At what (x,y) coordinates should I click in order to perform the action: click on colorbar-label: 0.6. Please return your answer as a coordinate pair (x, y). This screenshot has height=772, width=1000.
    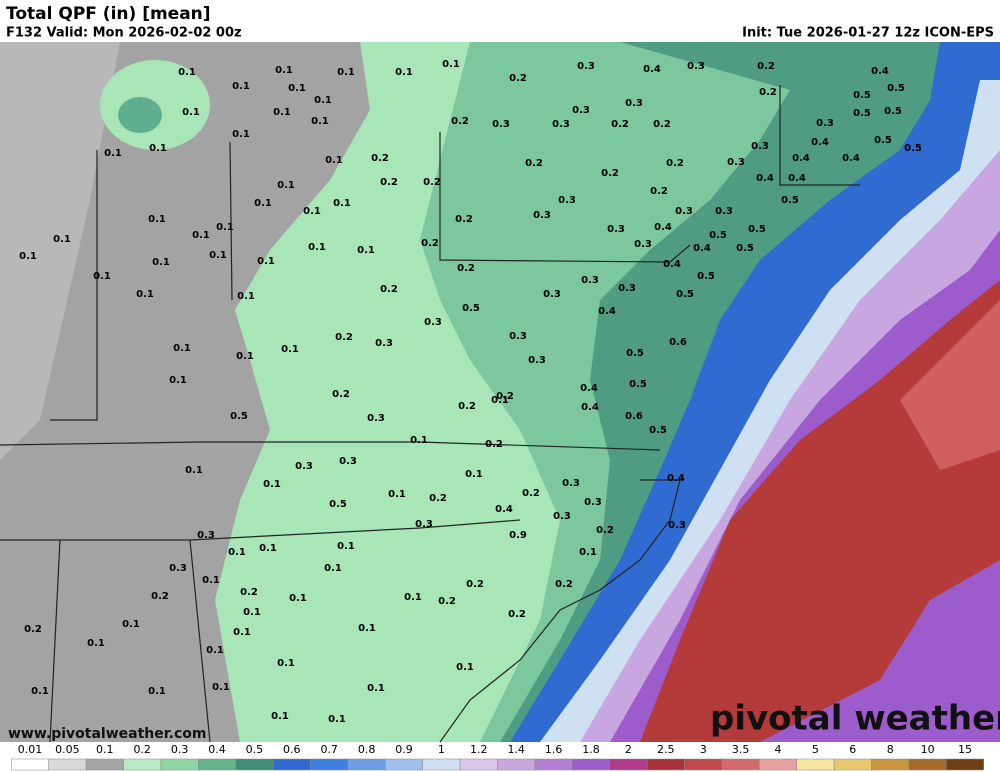
    Looking at the image, I should click on (292, 749).